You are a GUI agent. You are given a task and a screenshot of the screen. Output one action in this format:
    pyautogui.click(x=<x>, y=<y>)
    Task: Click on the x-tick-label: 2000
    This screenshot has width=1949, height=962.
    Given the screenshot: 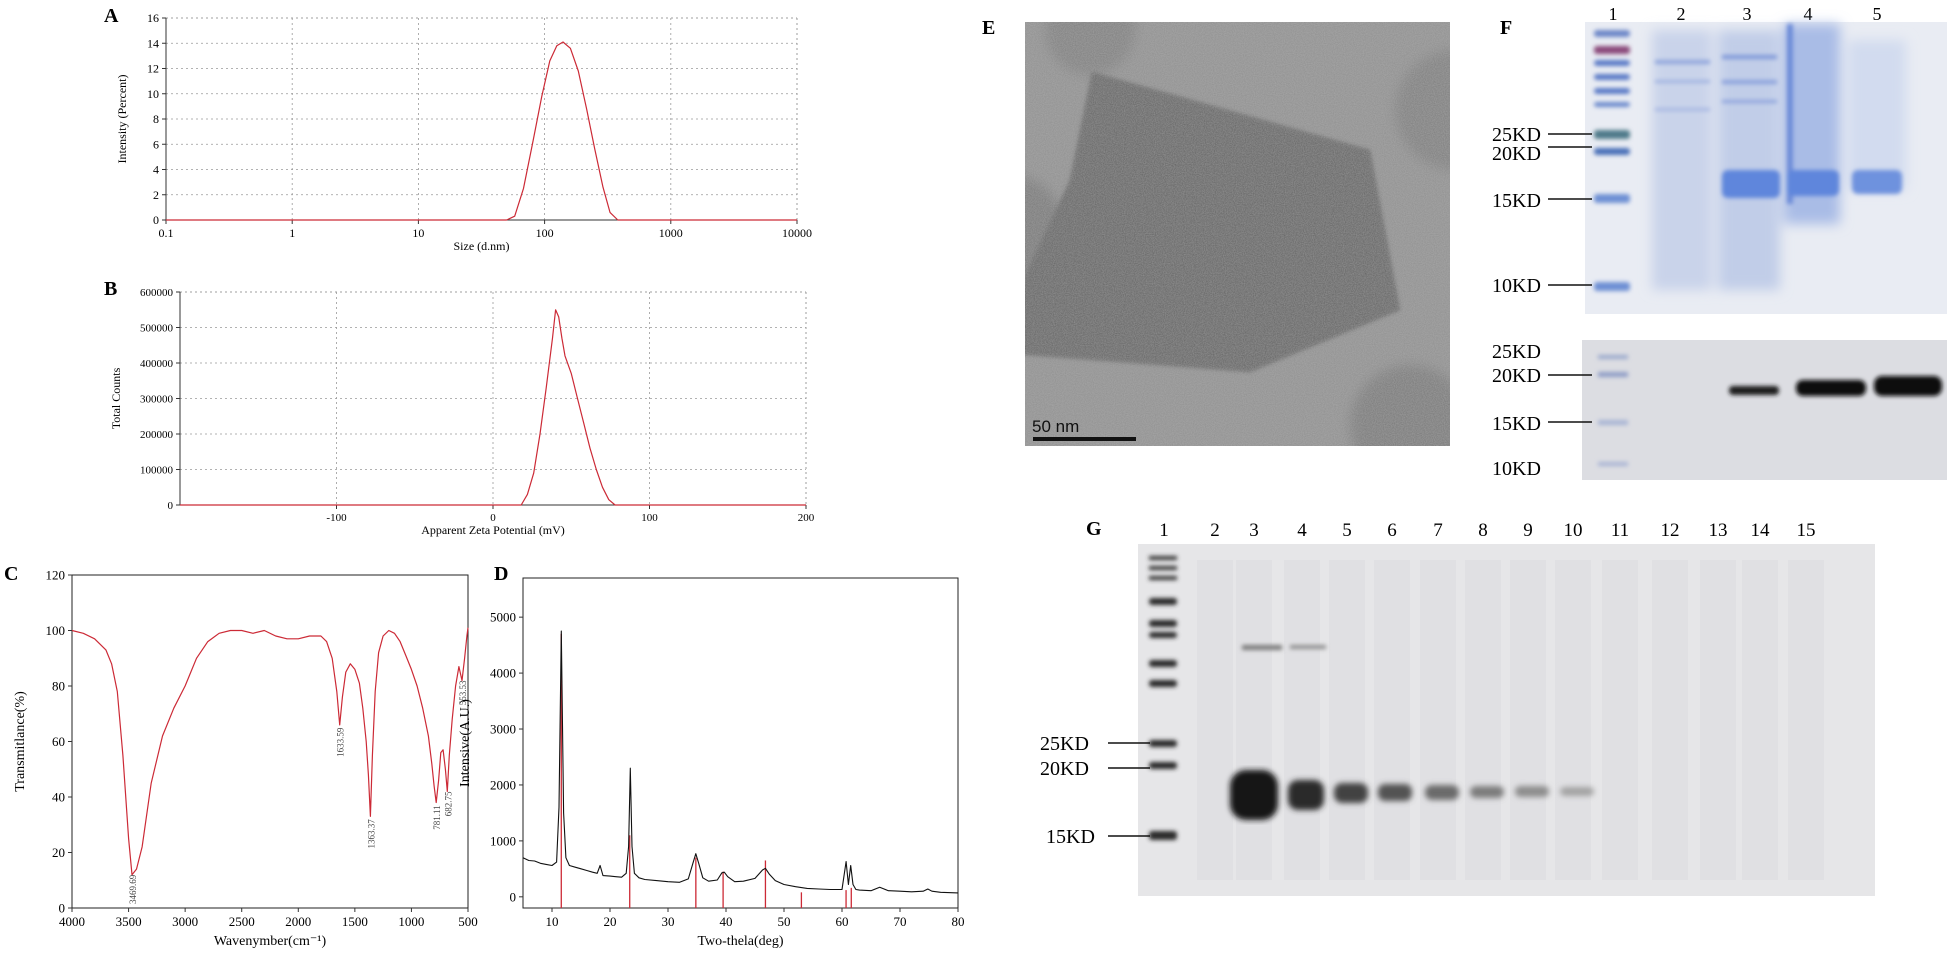 What is the action you would take?
    pyautogui.click(x=298, y=921)
    